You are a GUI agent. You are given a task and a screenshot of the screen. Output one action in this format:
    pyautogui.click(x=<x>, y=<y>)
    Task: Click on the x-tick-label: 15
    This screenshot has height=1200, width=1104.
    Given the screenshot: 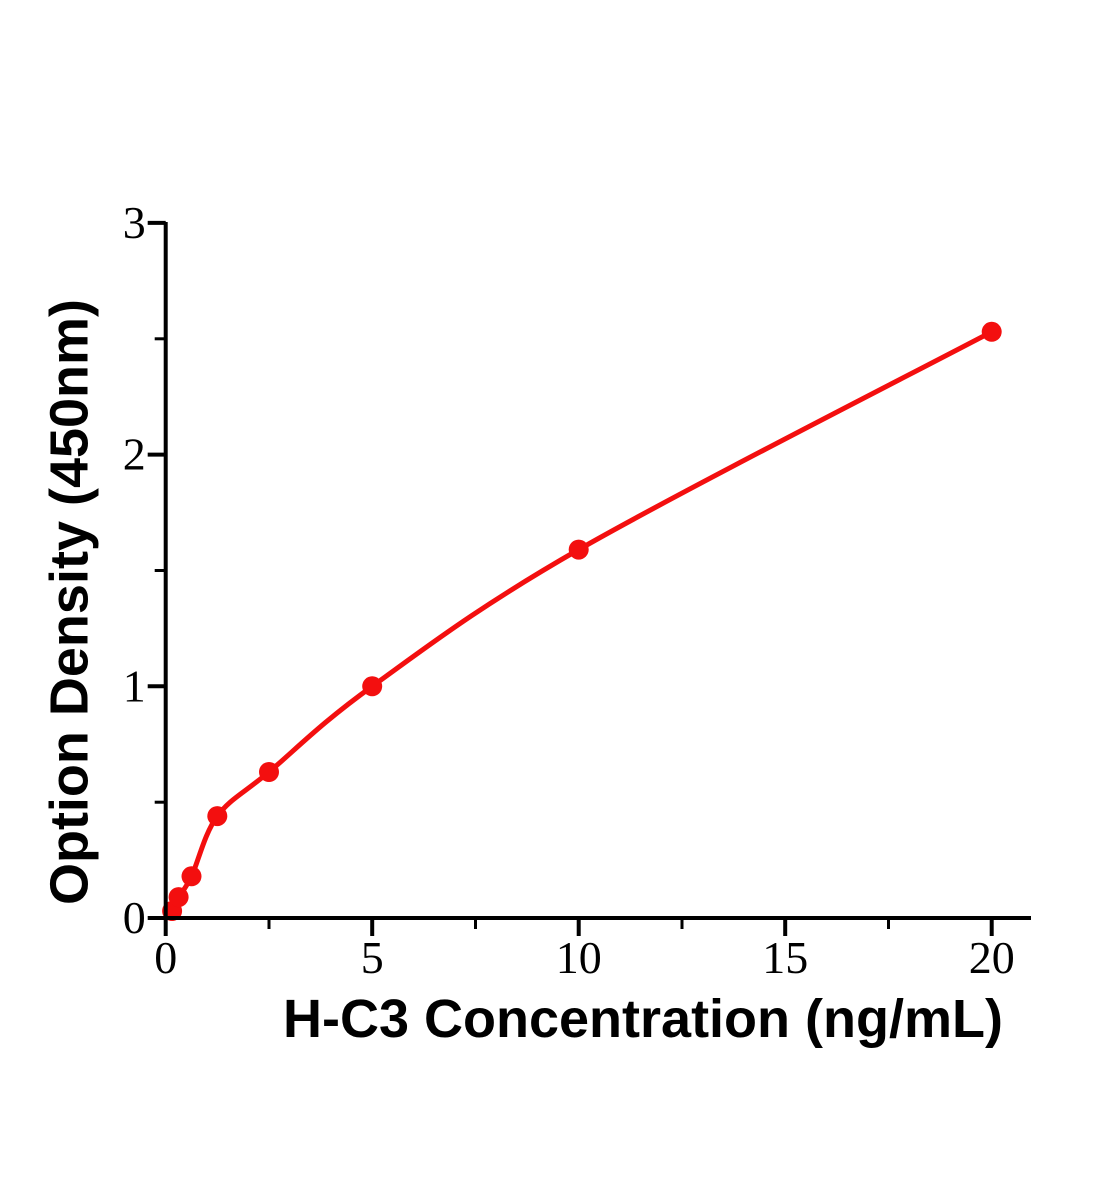 What is the action you would take?
    pyautogui.click(x=785, y=957)
    